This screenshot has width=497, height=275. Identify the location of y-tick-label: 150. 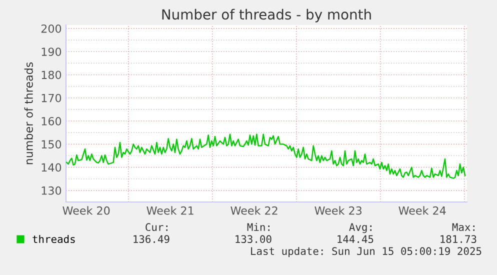
(52, 144).